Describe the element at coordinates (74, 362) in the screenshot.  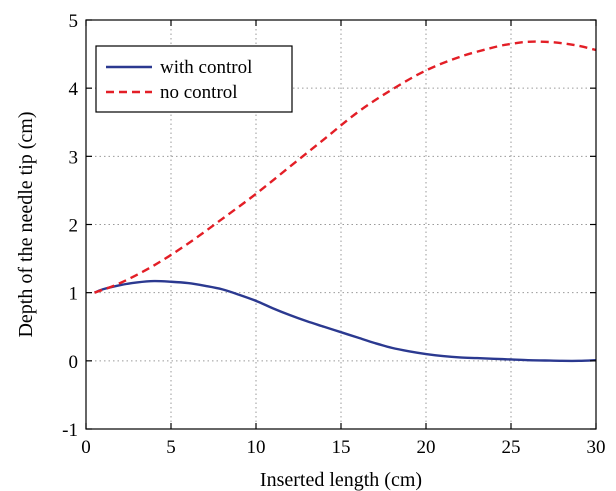
I see `y-tick-label: 0` at that location.